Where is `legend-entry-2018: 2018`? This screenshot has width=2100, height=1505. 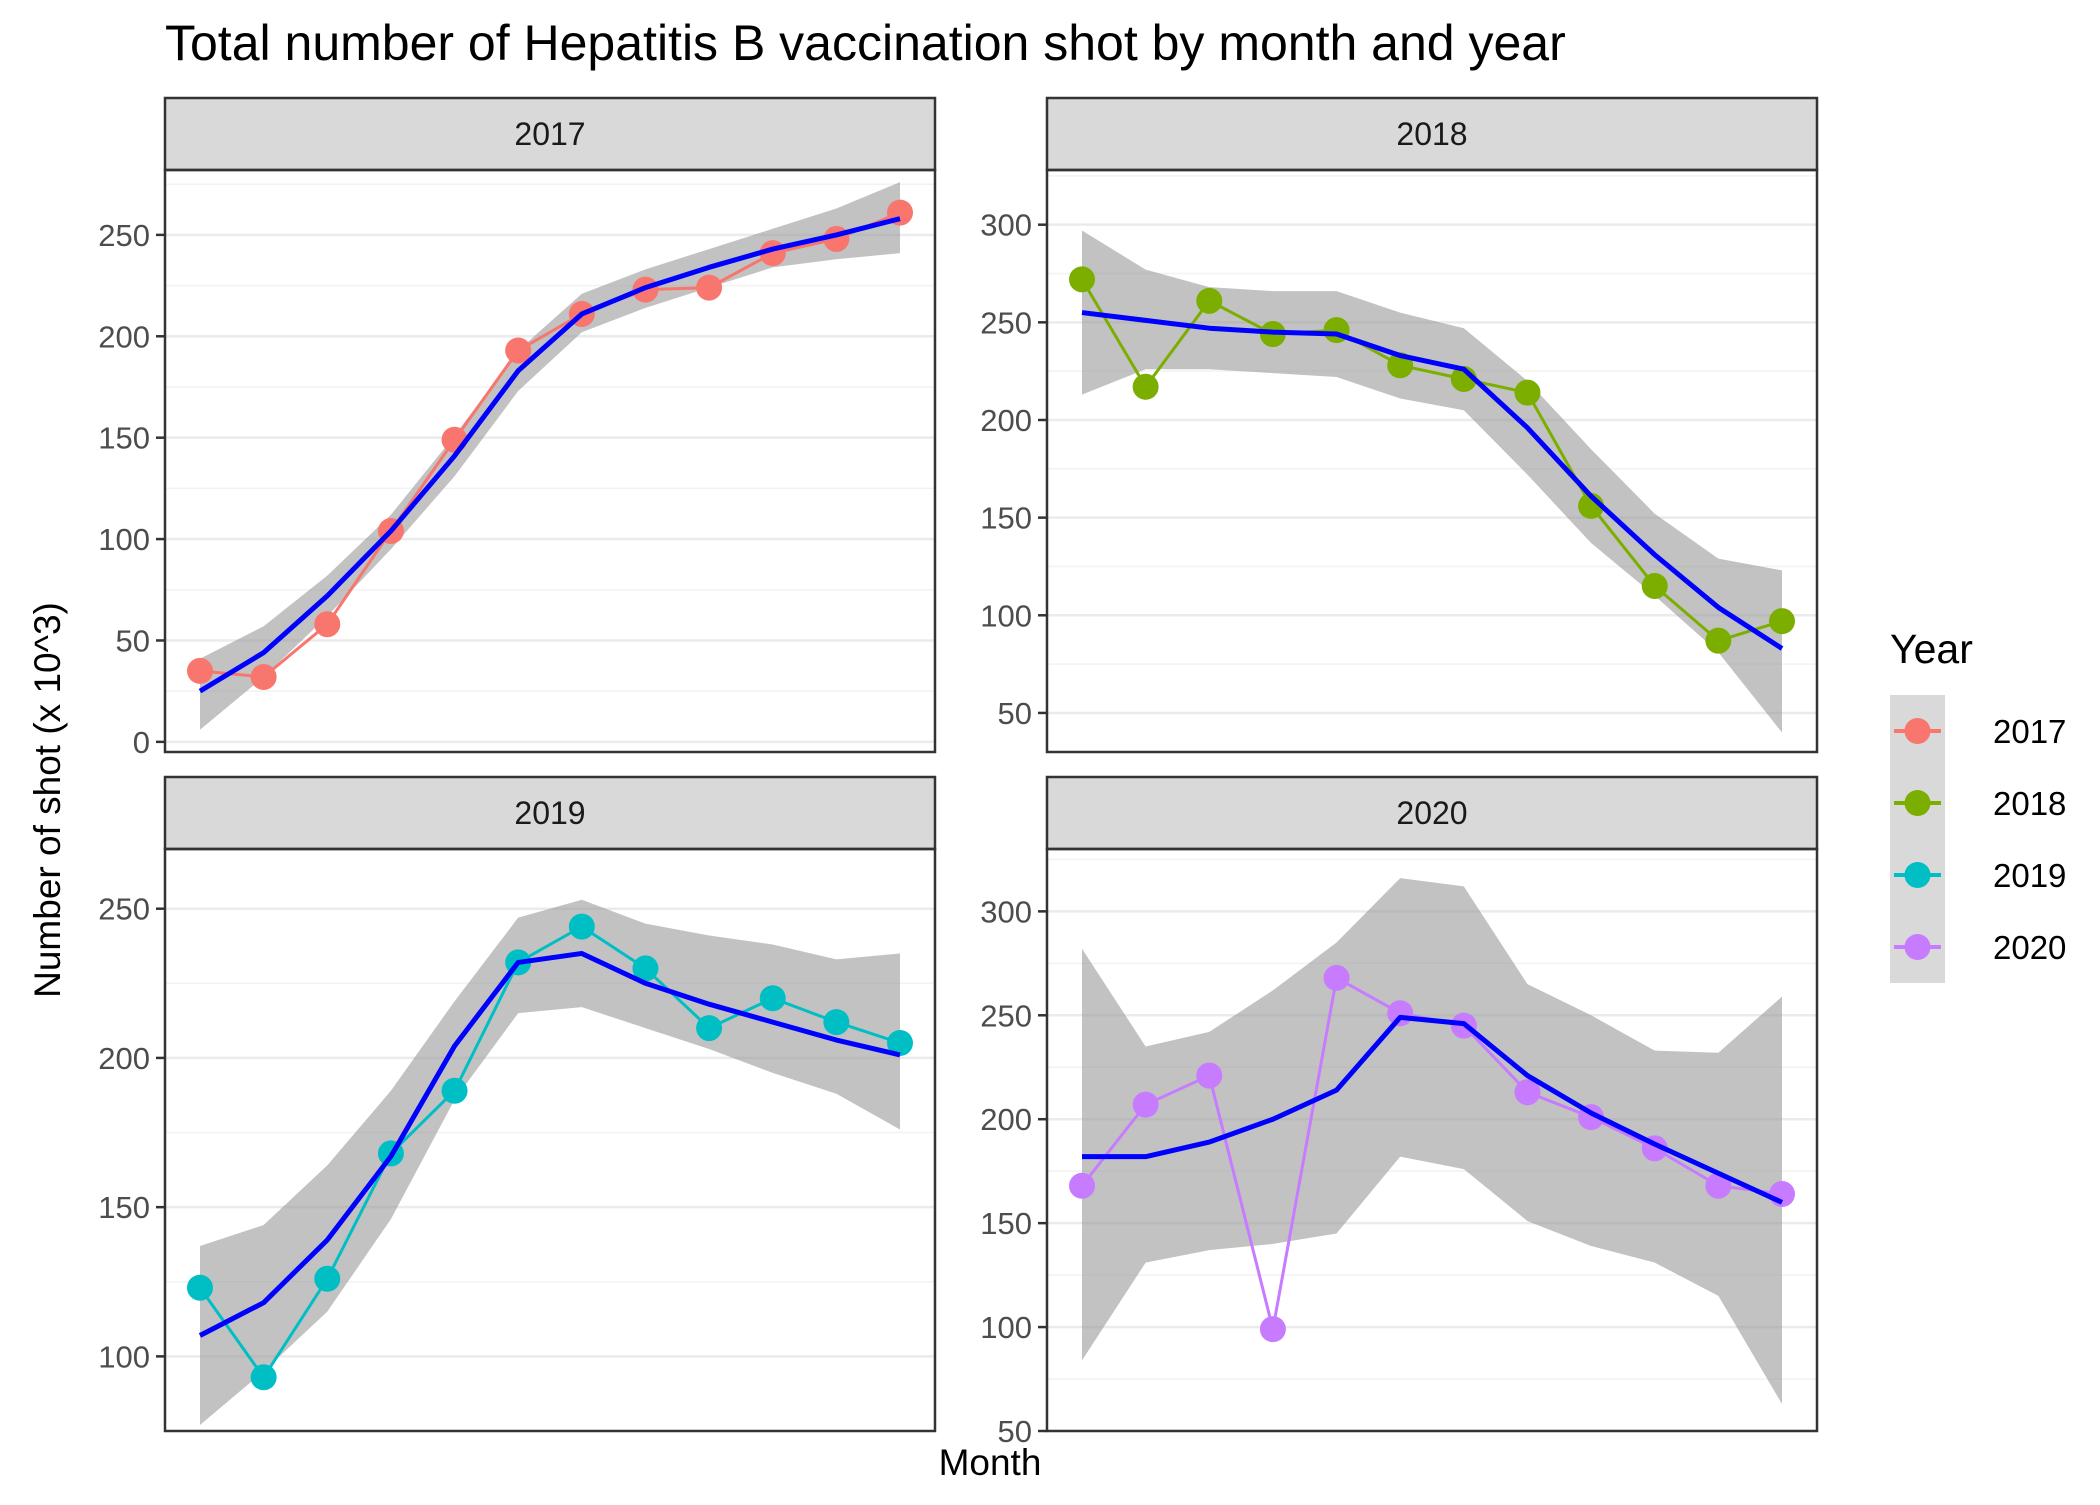 legend-entry-2018: 2018 is located at coordinates (1978, 803).